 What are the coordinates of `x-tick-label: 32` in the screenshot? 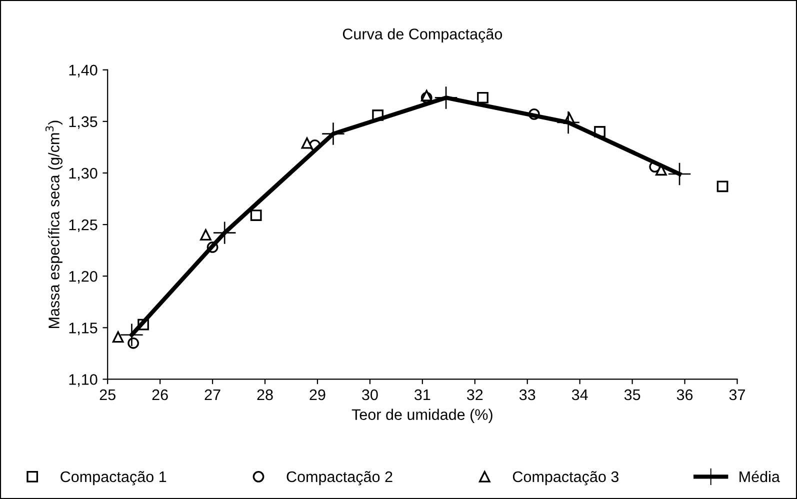 It's located at (474, 394).